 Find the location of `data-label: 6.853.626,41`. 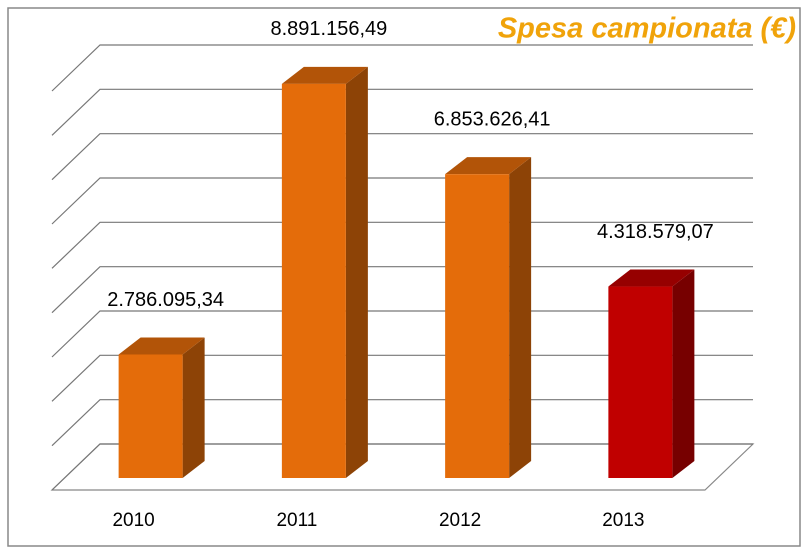

data-label: 6.853.626,41 is located at coordinates (492, 119).